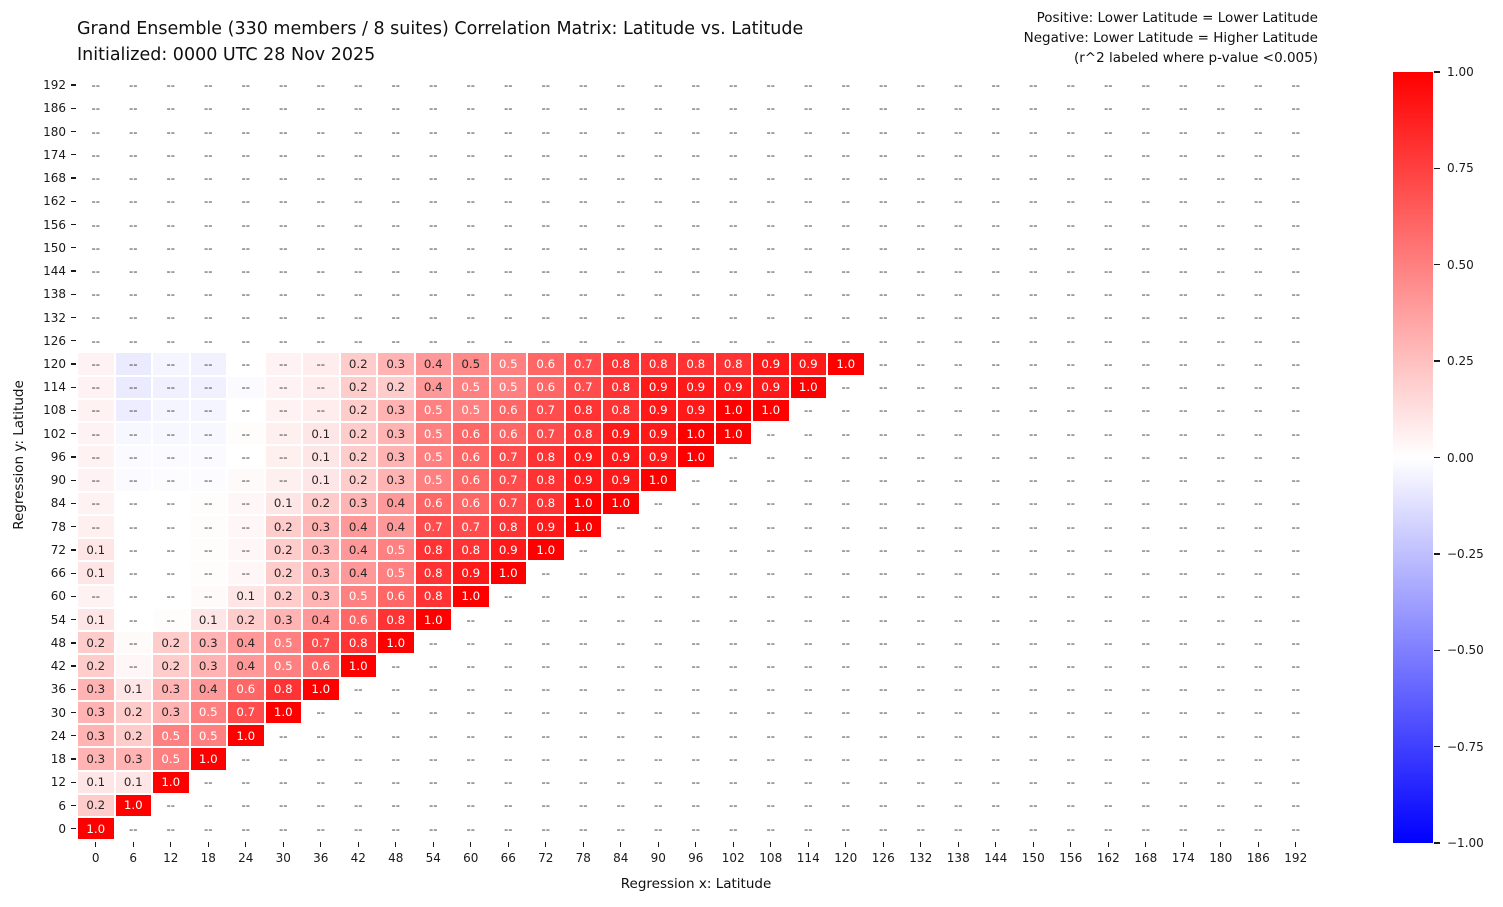  Describe the element at coordinates (283, 596) in the screenshot. I see `heatmap-cell: 0.2` at that location.